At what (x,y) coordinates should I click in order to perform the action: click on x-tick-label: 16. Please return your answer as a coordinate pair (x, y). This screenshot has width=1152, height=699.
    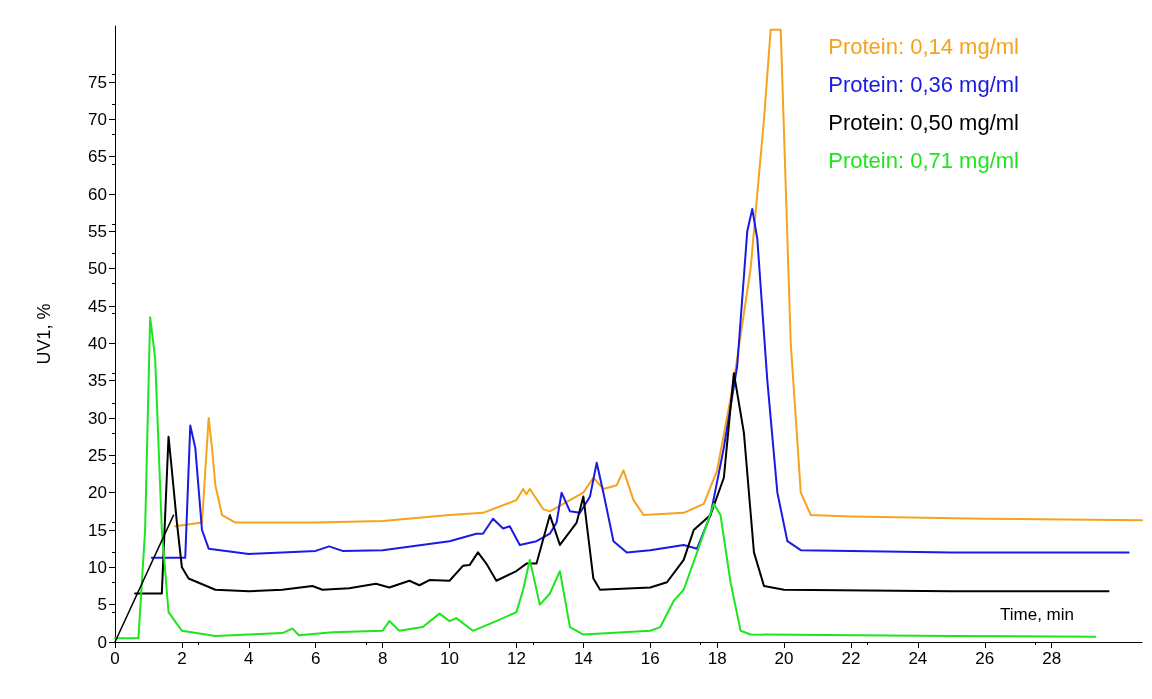
    Looking at the image, I should click on (650, 658).